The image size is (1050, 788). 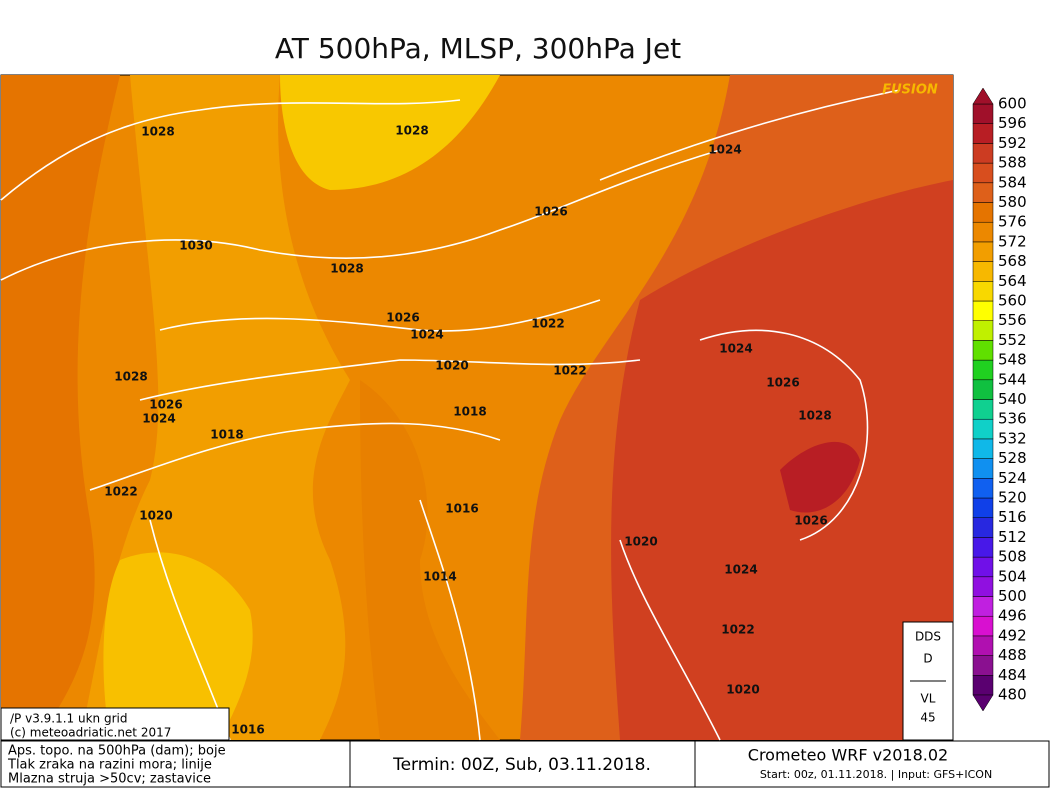 I want to click on colorbar-label: 588, so click(x=1012, y=163).